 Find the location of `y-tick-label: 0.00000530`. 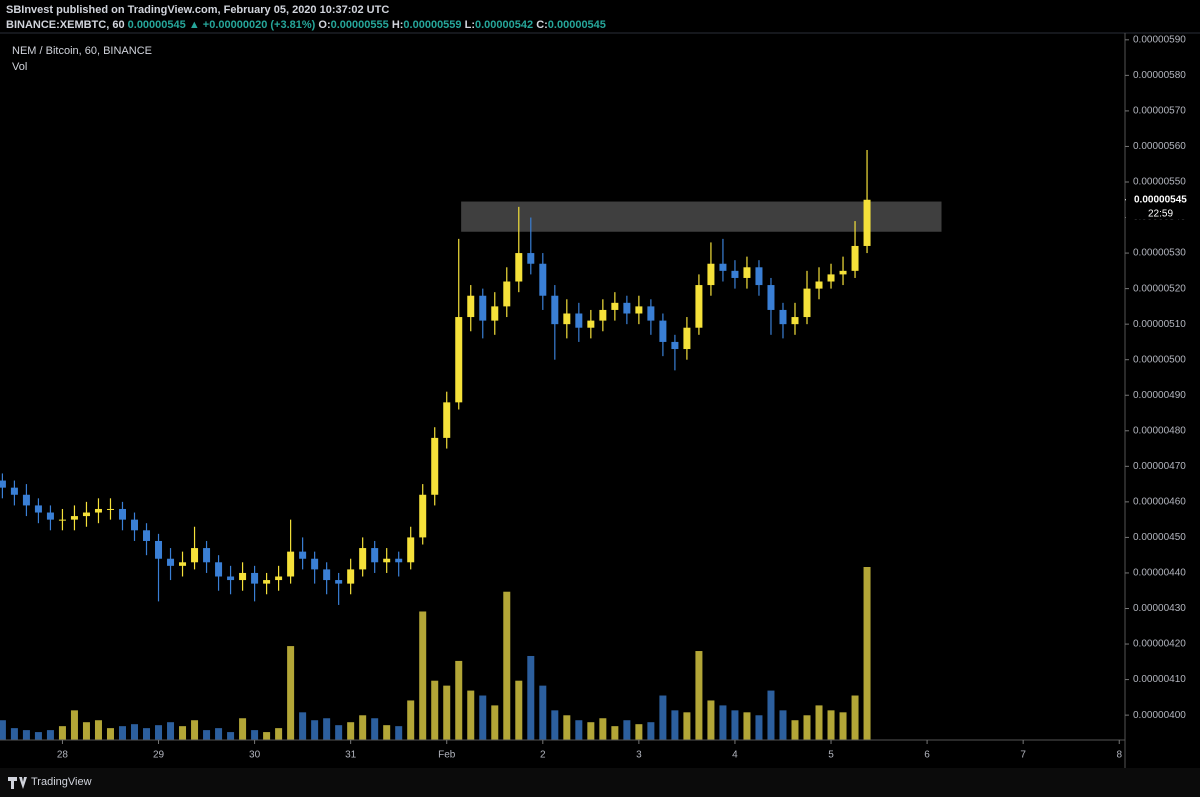

y-tick-label: 0.00000530 is located at coordinates (1159, 253).